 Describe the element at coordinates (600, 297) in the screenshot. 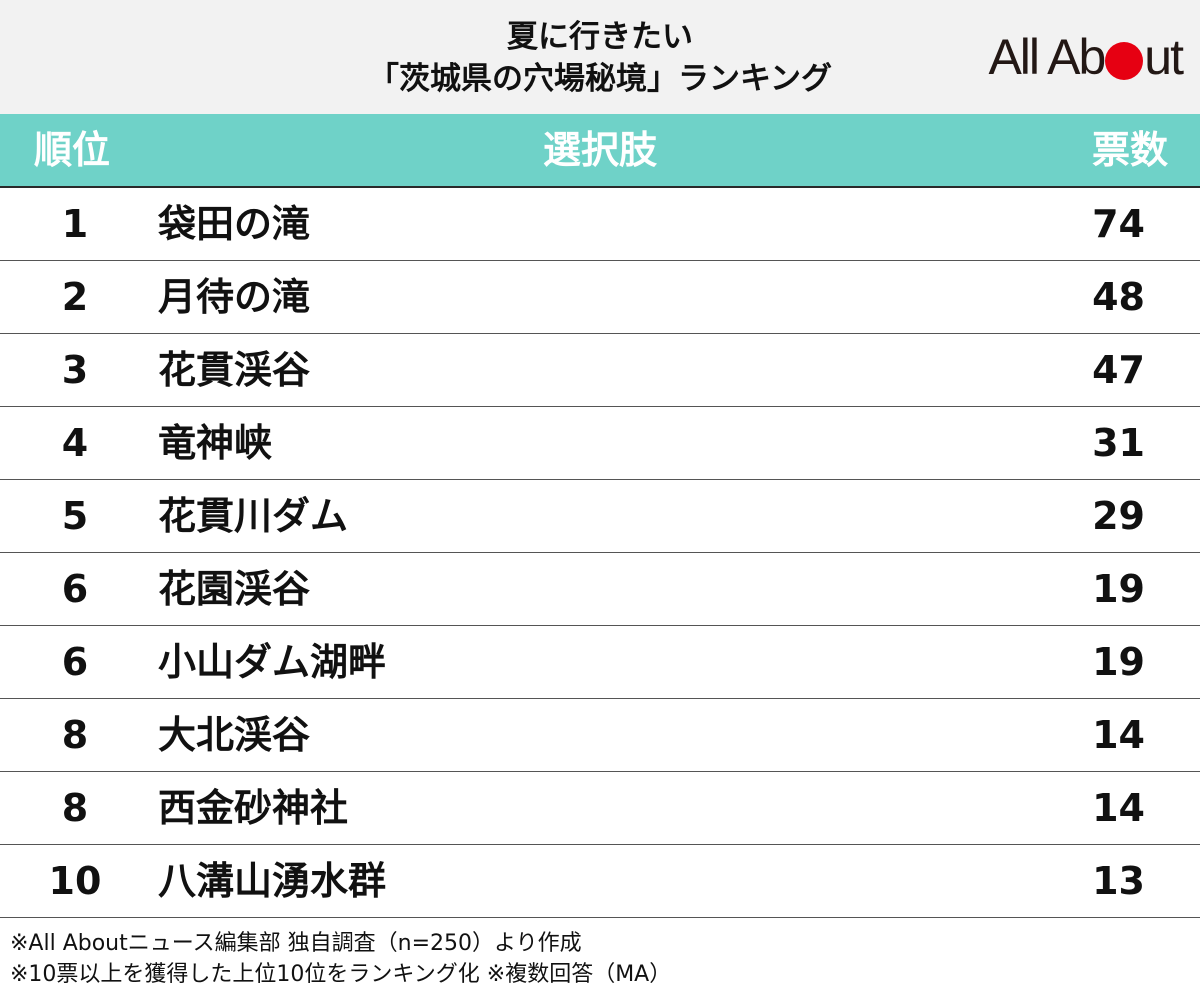

I see `table-row: 2 月待の滝 48` at that location.